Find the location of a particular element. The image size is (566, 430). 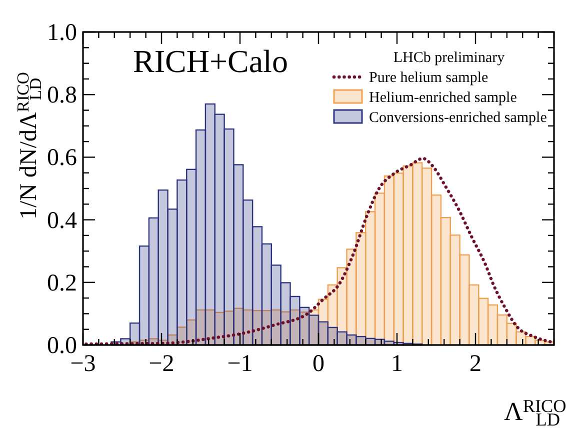

y-tick-label: 0.2 is located at coordinates (62, 283).